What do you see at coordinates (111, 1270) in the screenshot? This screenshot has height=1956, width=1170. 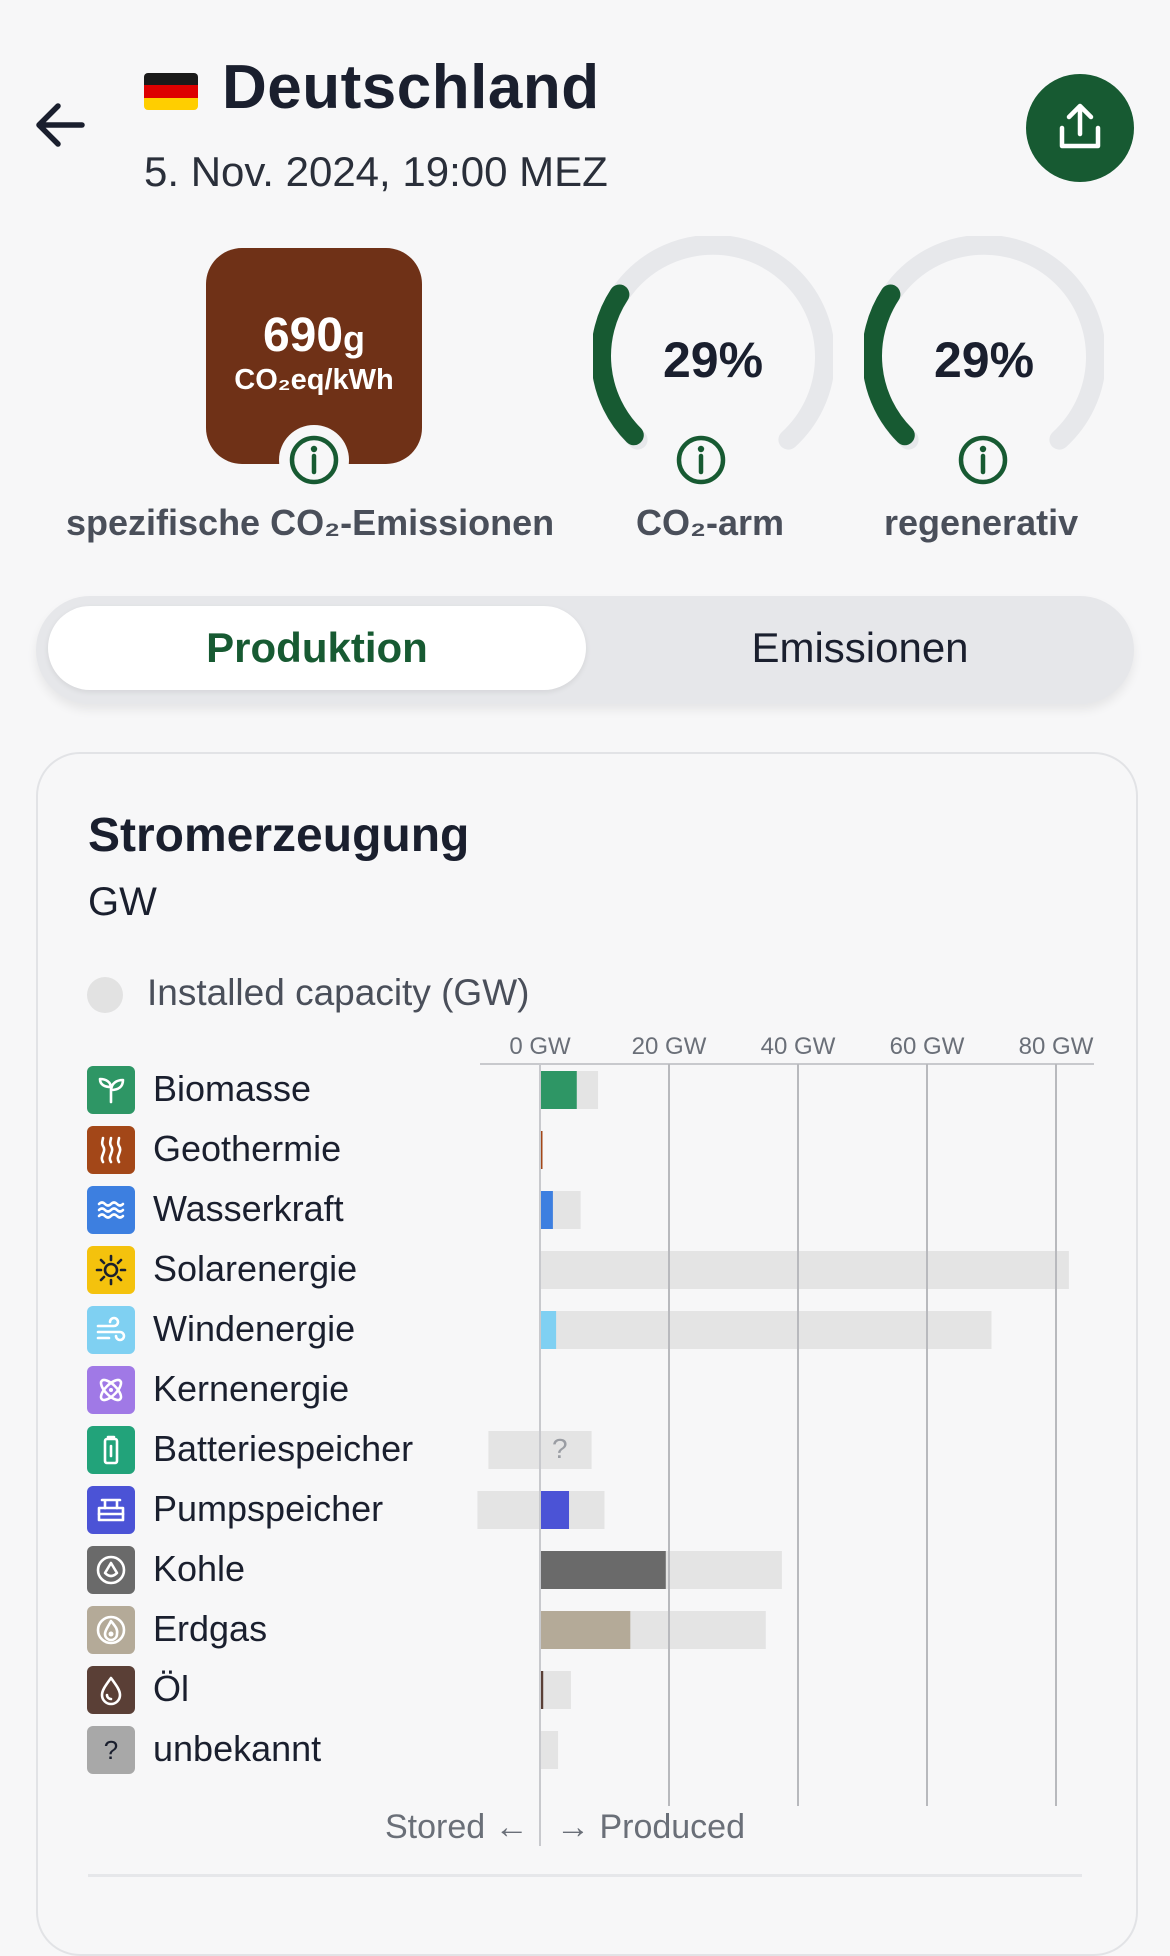 I see `sun-icon` at bounding box center [111, 1270].